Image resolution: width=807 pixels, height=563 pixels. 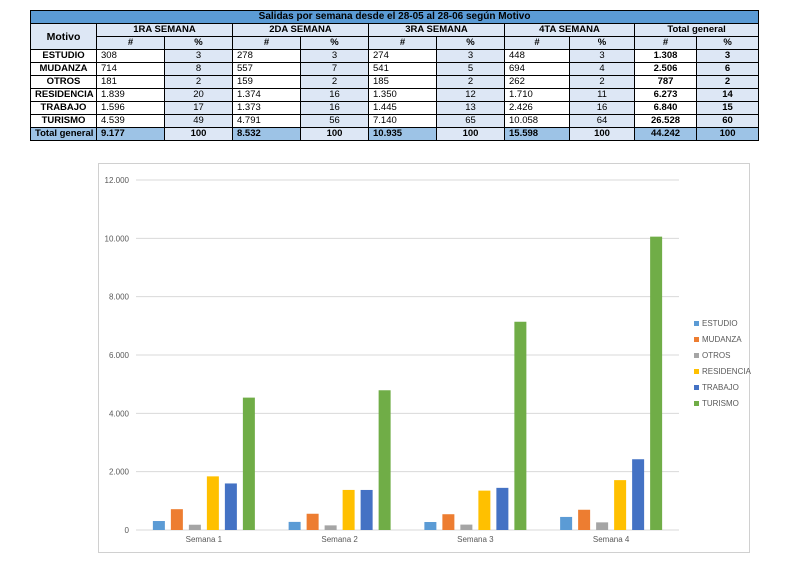 I want to click on legend-label: TRABAJO, so click(x=720, y=387).